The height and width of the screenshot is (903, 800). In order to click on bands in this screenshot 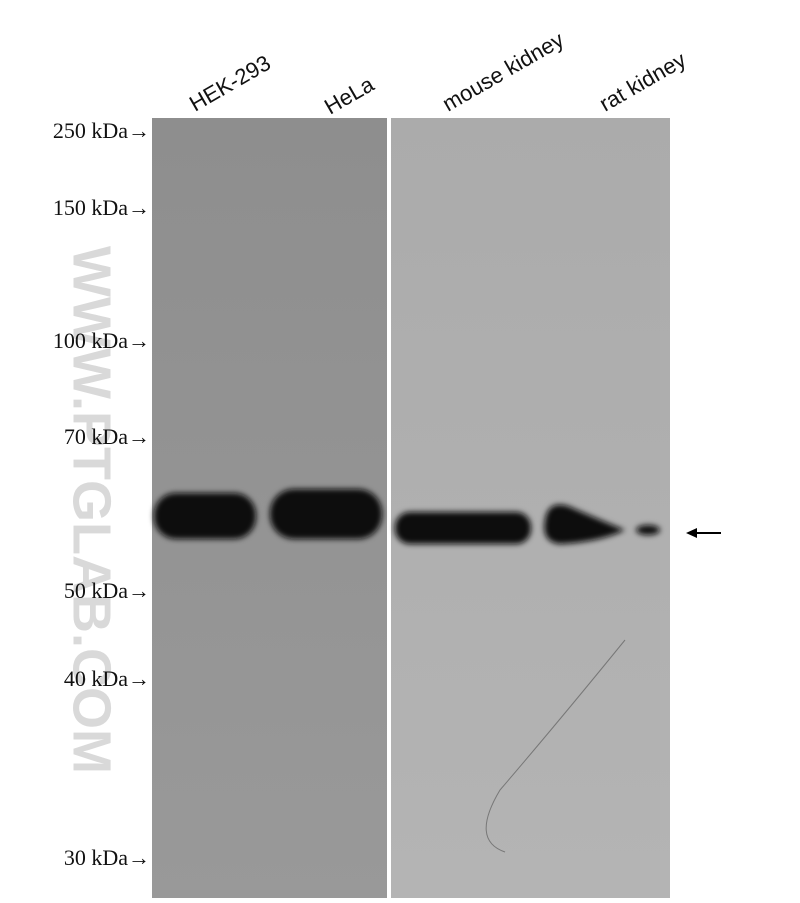, I will do `click(407, 516)`.